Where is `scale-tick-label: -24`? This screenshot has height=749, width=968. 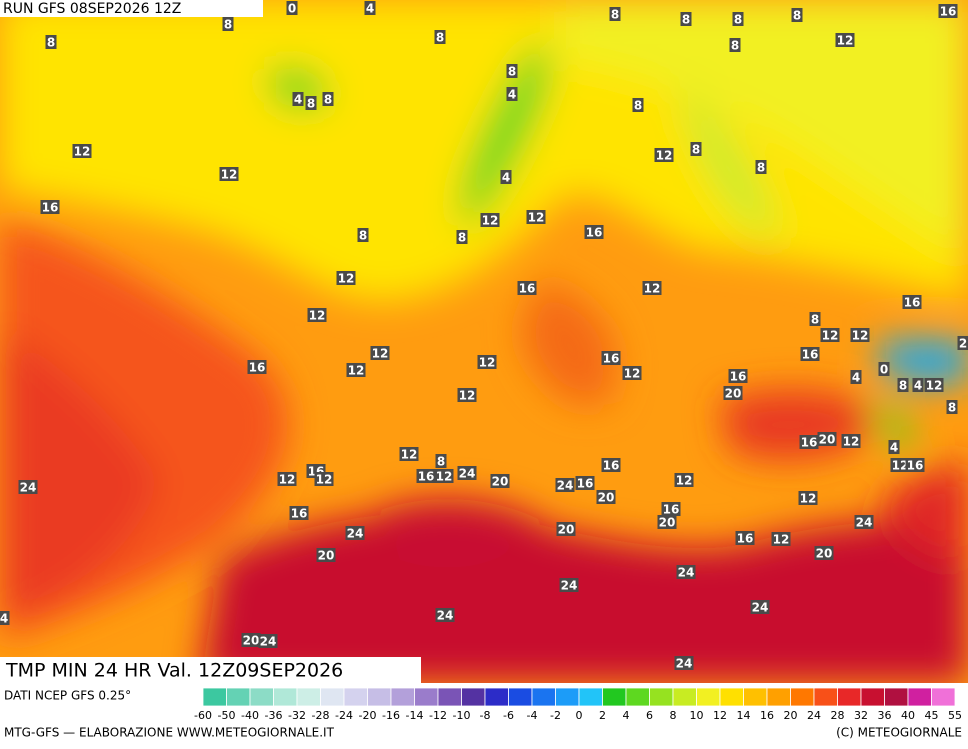
scale-tick-label: -24 is located at coordinates (344, 715).